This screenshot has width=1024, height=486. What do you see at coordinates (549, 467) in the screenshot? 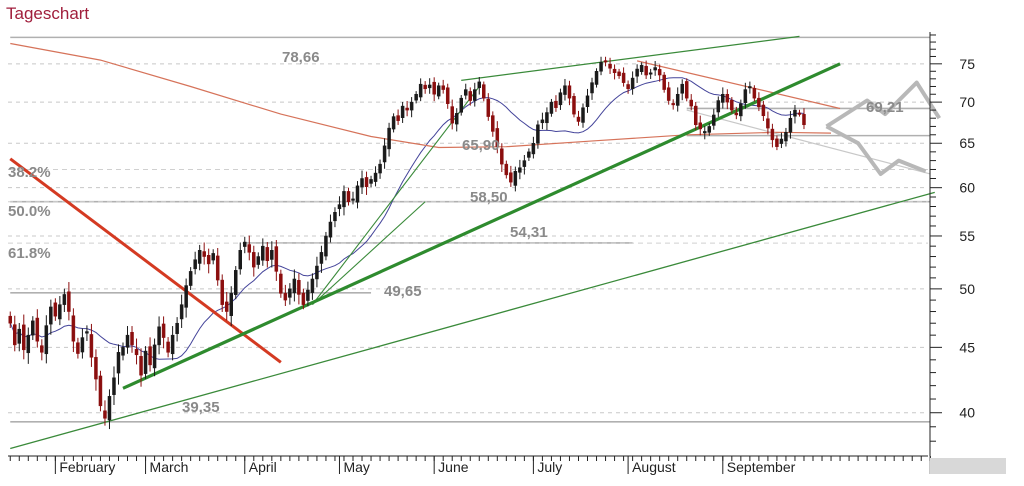
I see `month-label: July` at bounding box center [549, 467].